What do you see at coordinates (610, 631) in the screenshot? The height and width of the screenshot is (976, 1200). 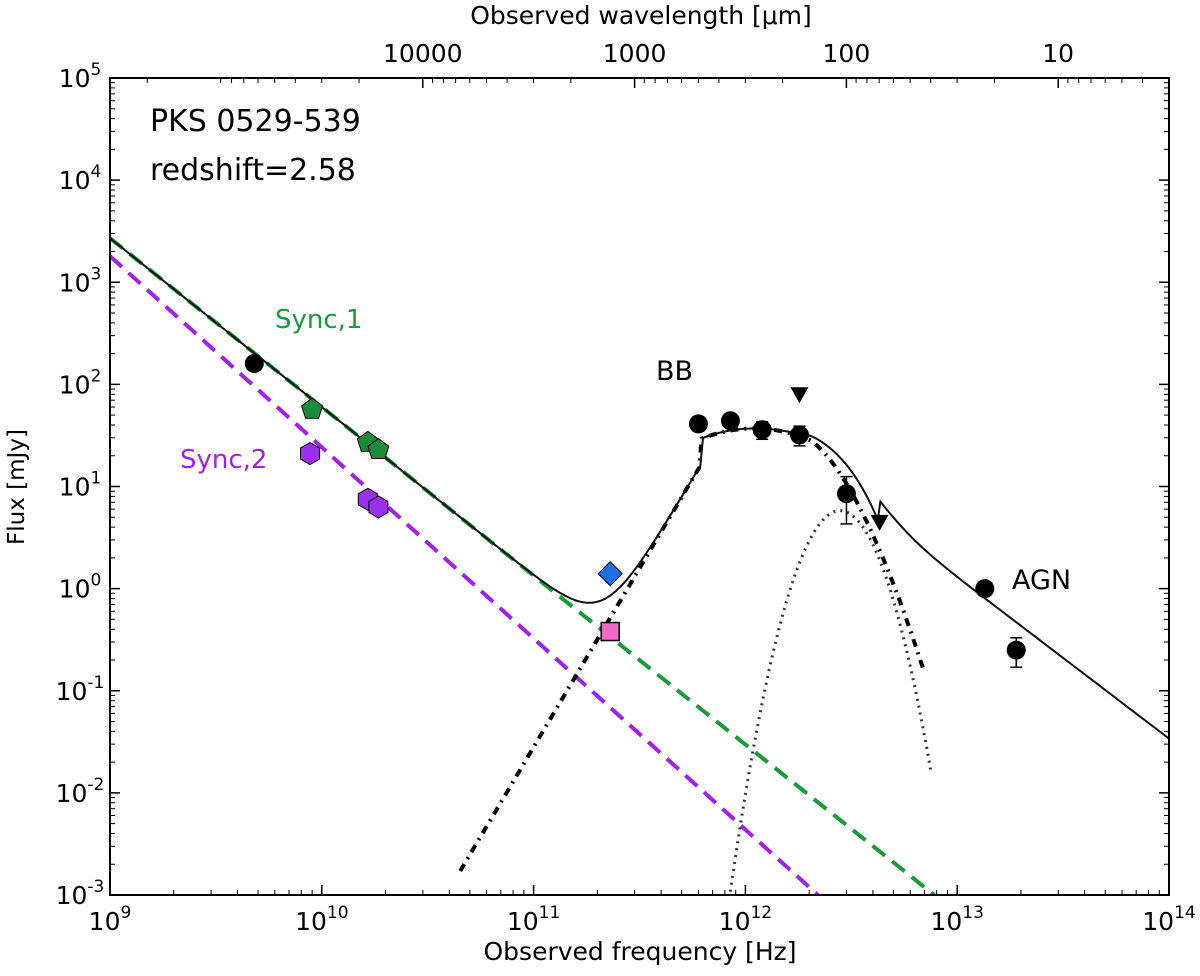 I see `data-point-square` at bounding box center [610, 631].